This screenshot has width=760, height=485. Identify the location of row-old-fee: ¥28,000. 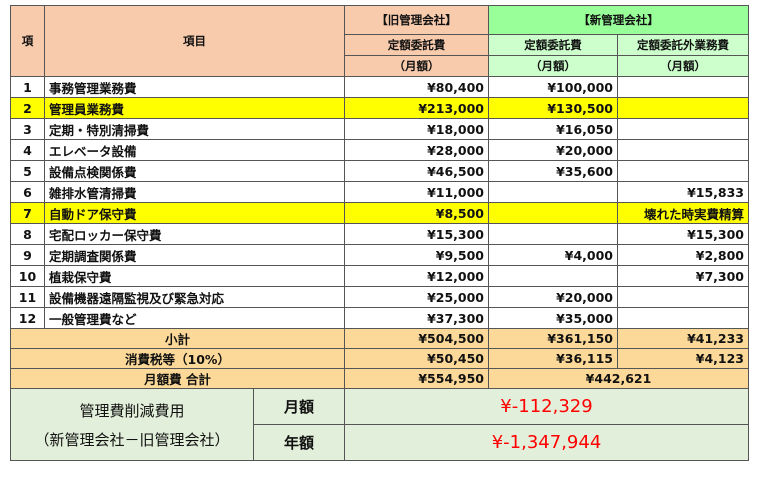
(416, 150).